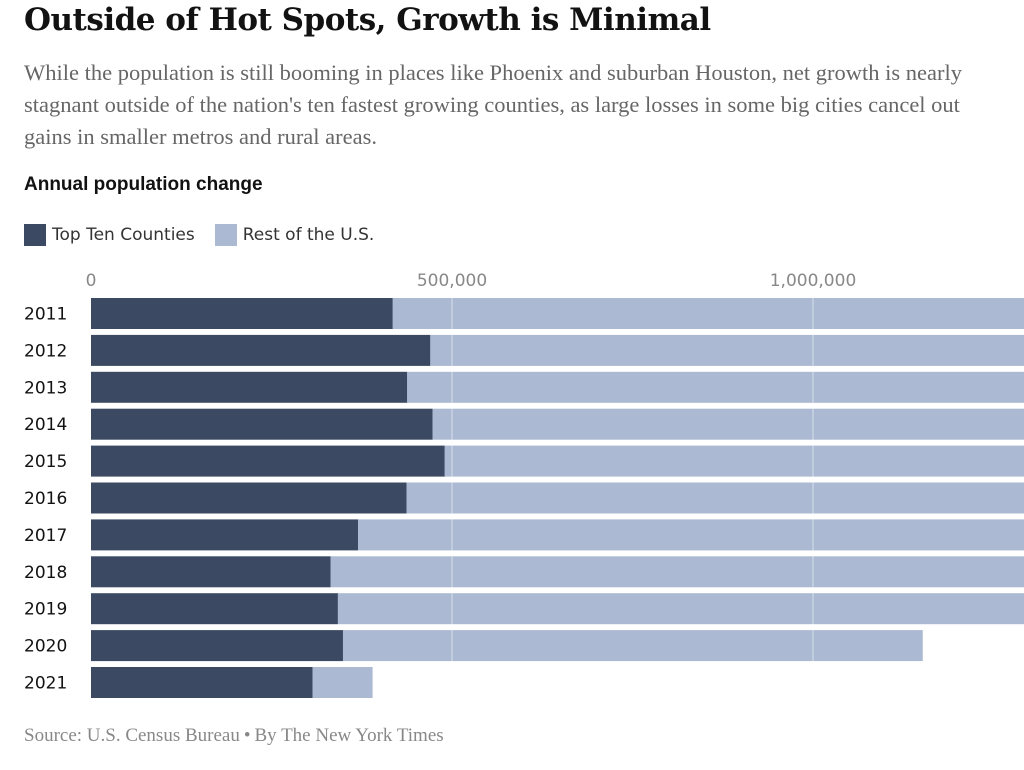 This screenshot has width=1024, height=770. What do you see at coordinates (209, 235) in the screenshot?
I see `legend: Top Ten Counties Rest of the U.S.` at bounding box center [209, 235].